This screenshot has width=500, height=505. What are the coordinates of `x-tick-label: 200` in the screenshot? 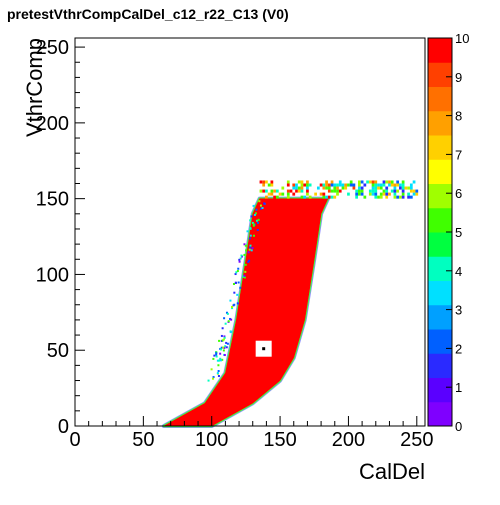 It's located at (348, 440).